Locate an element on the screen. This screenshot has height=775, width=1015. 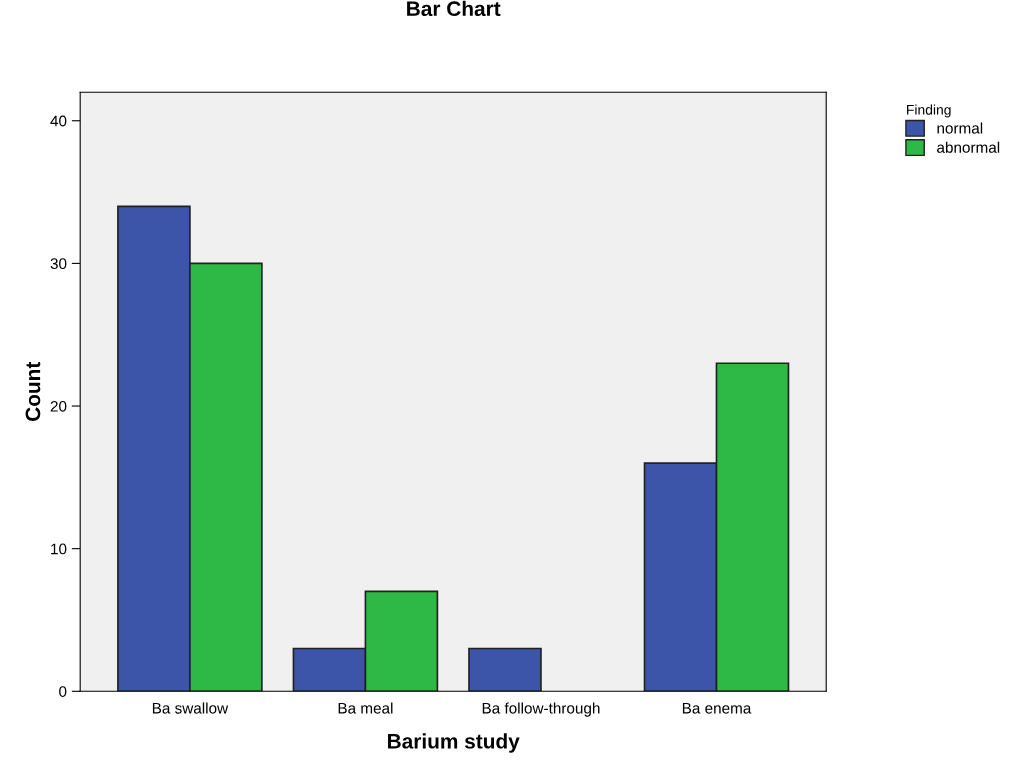
x-axis-title: Barium study is located at coordinates (454, 743).